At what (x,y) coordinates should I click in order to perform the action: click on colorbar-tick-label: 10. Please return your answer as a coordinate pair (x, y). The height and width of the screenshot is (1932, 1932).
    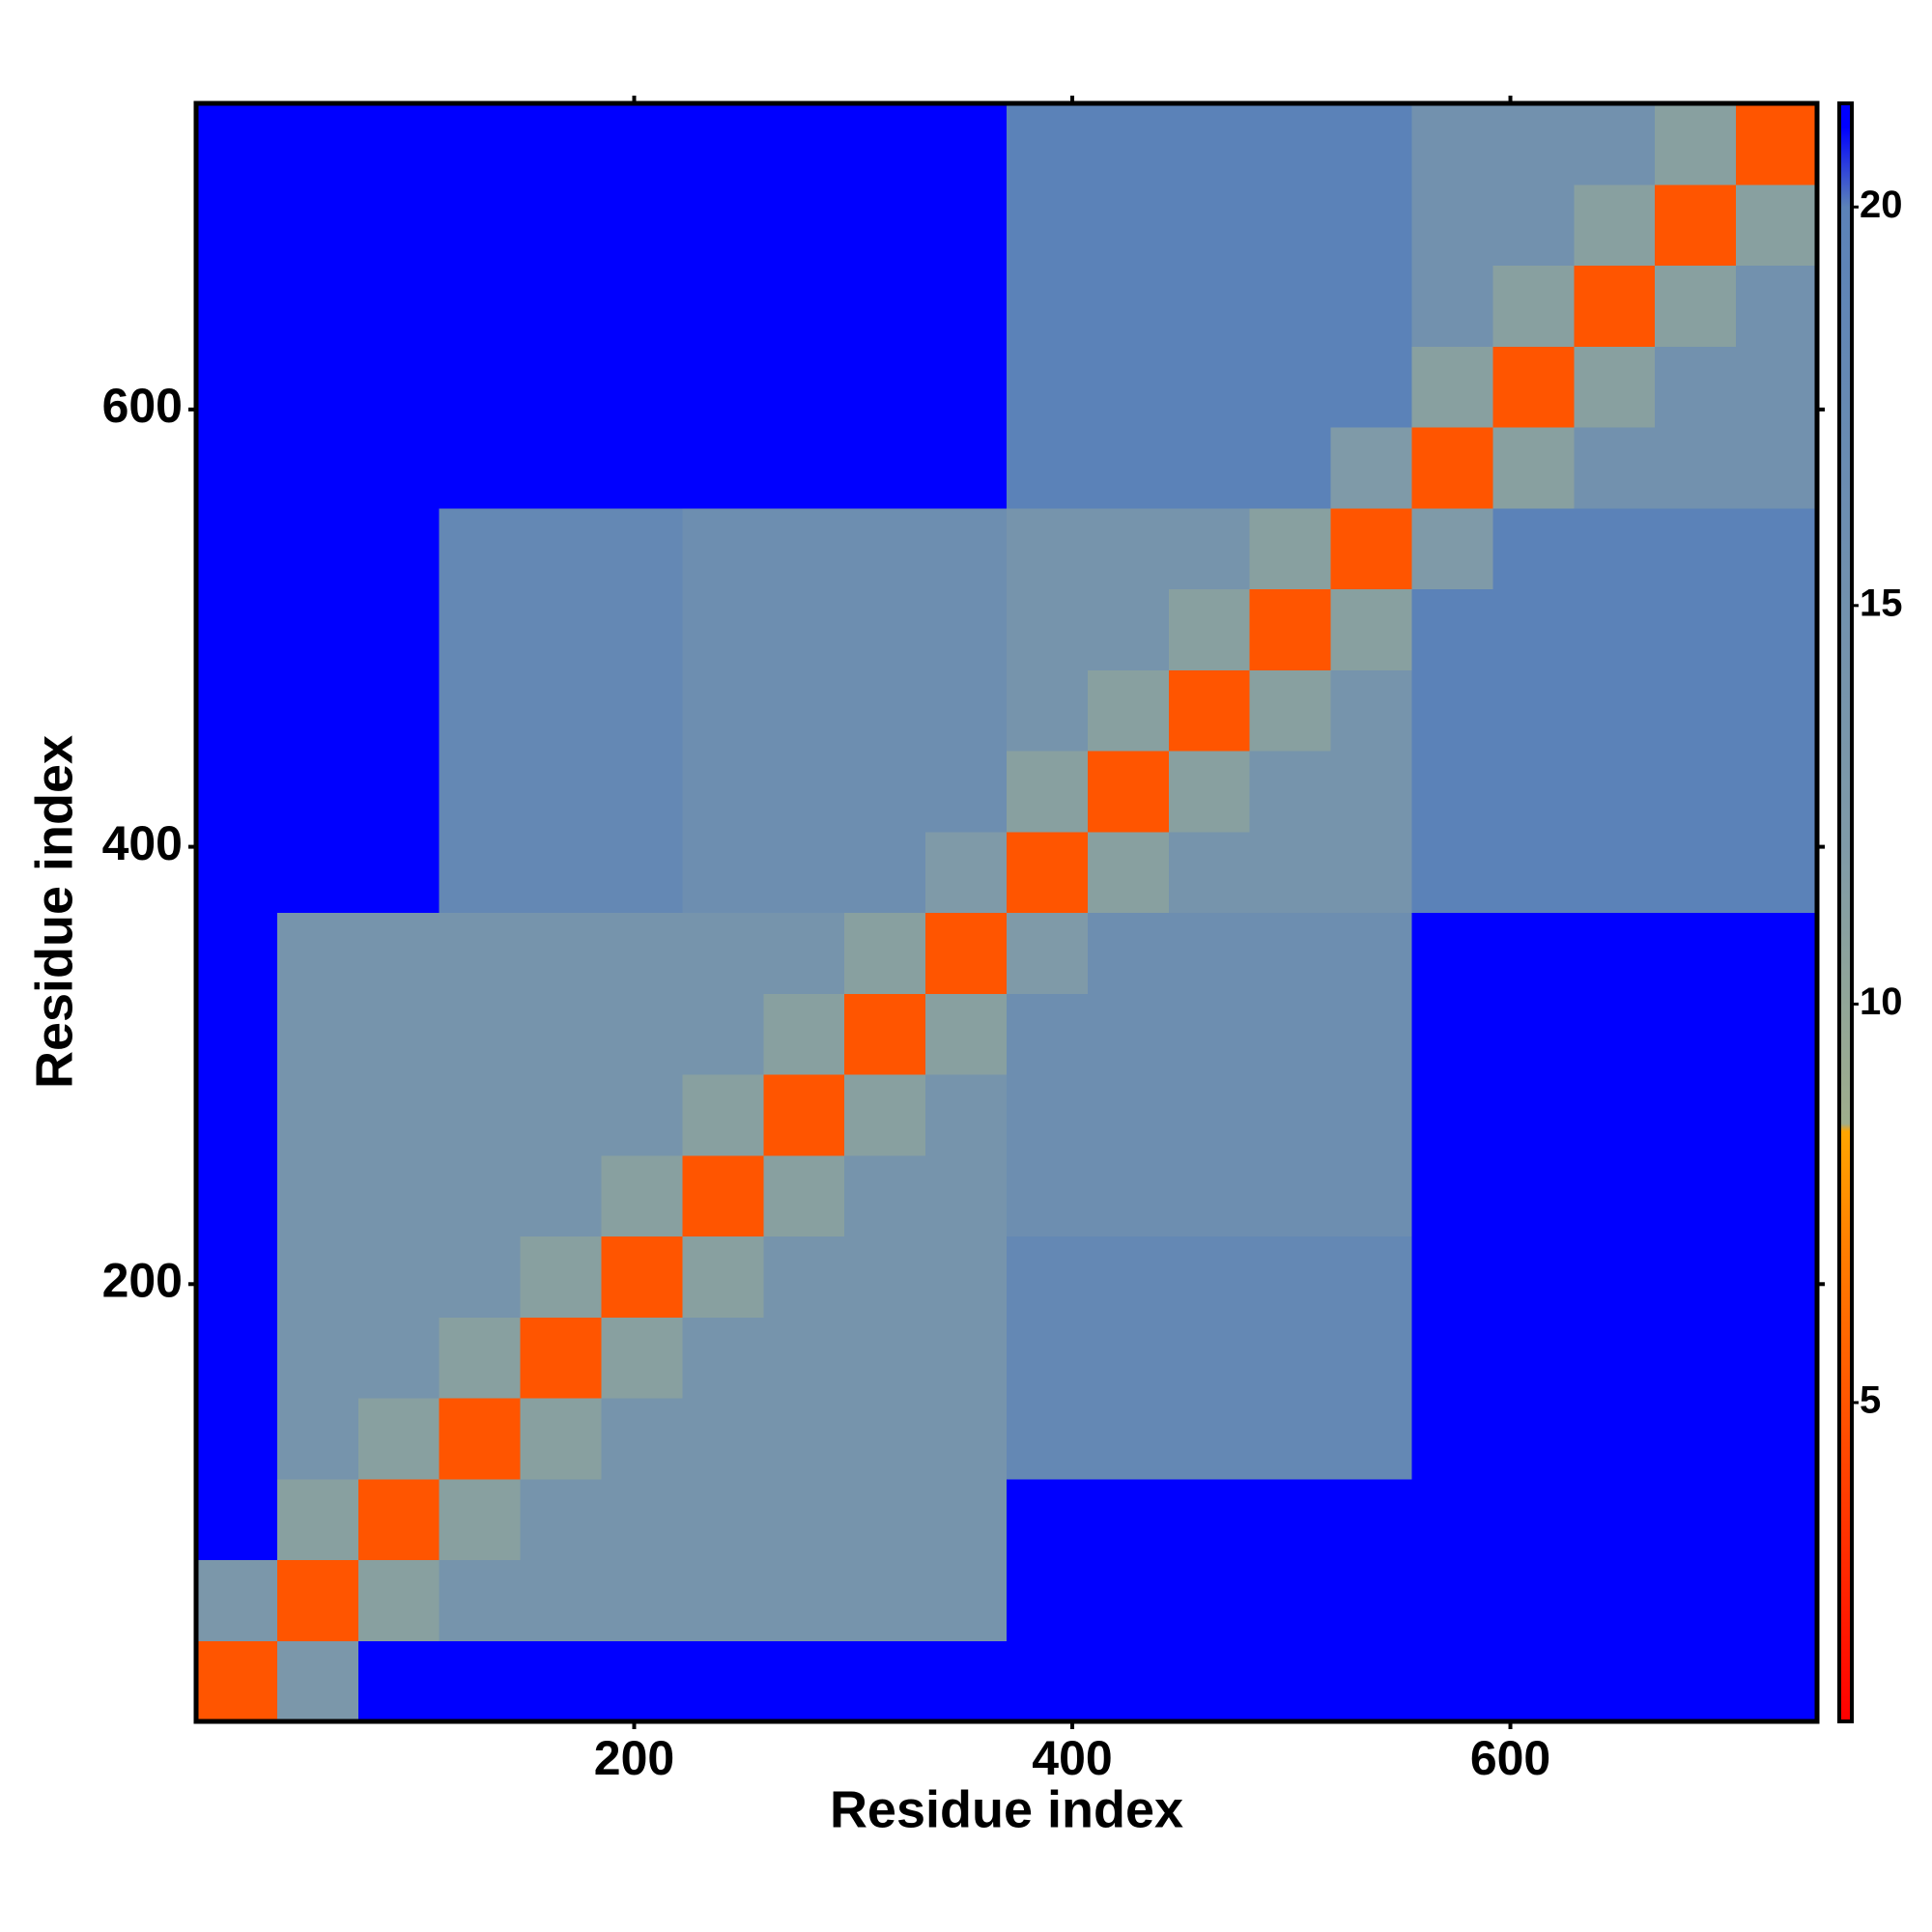
    Looking at the image, I should click on (1881, 1002).